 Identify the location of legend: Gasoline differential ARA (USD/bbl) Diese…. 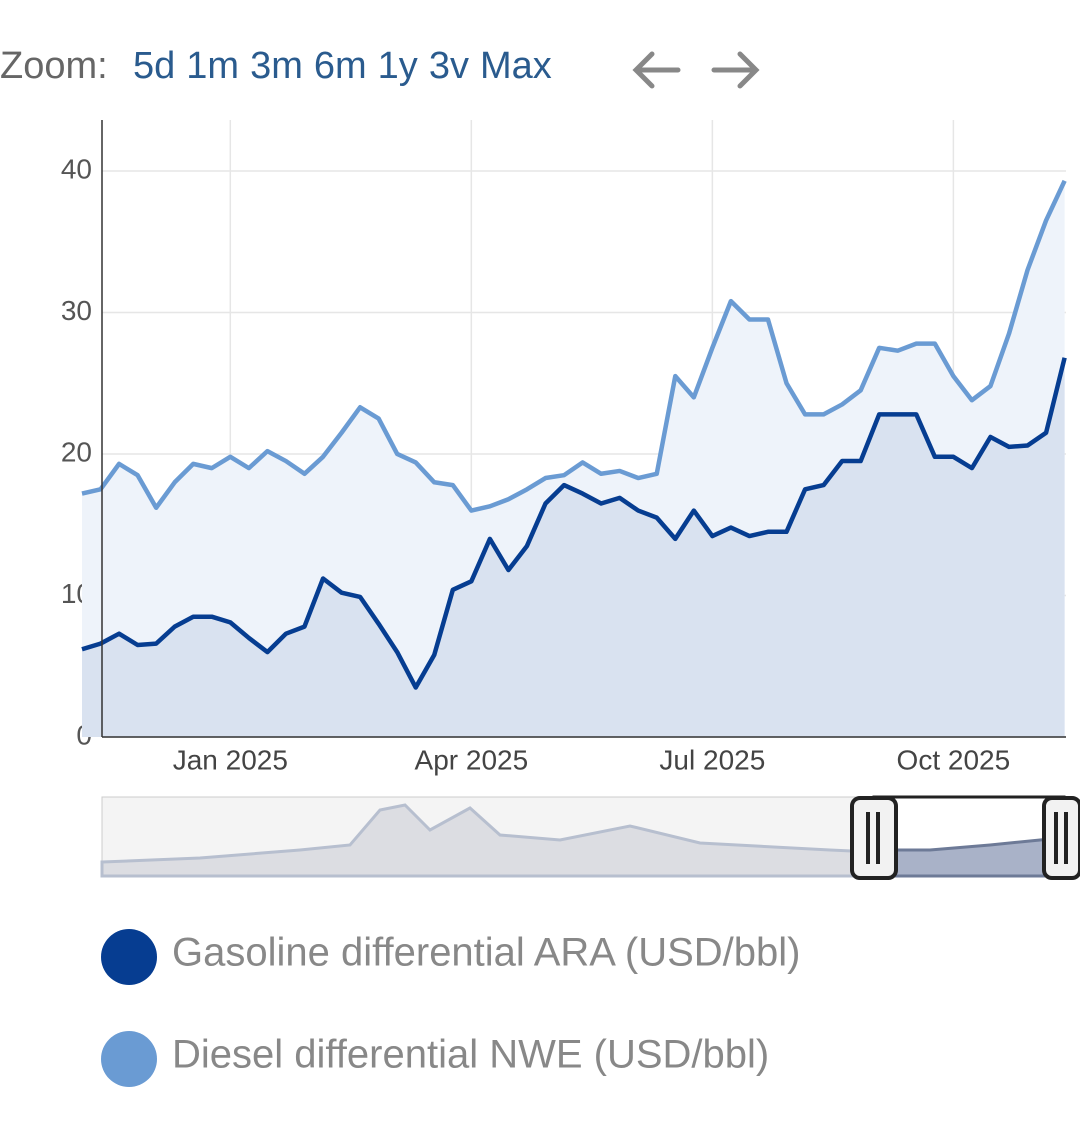
(450, 1008).